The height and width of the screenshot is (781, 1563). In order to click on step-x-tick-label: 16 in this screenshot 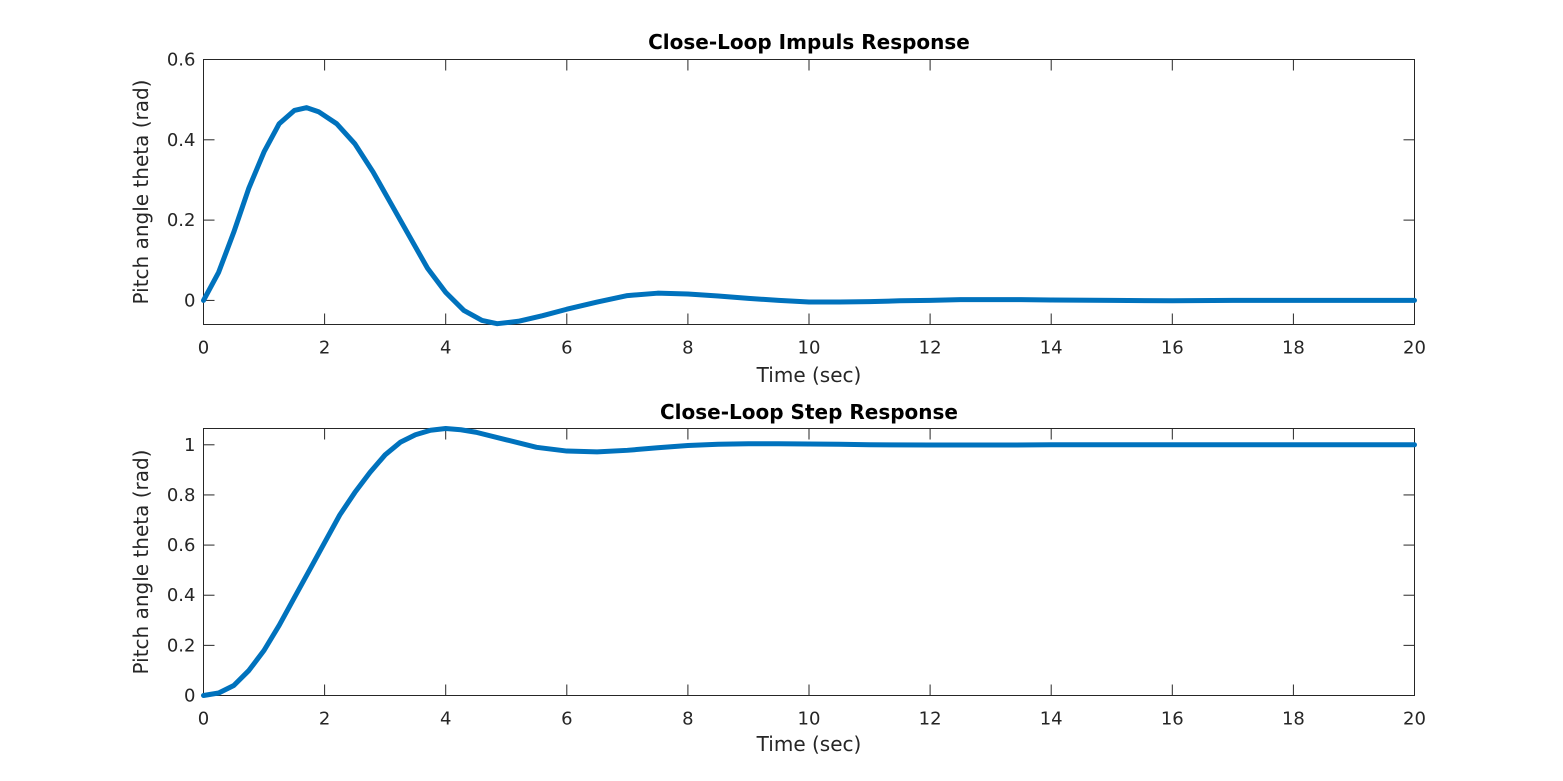, I will do `click(1172, 719)`.